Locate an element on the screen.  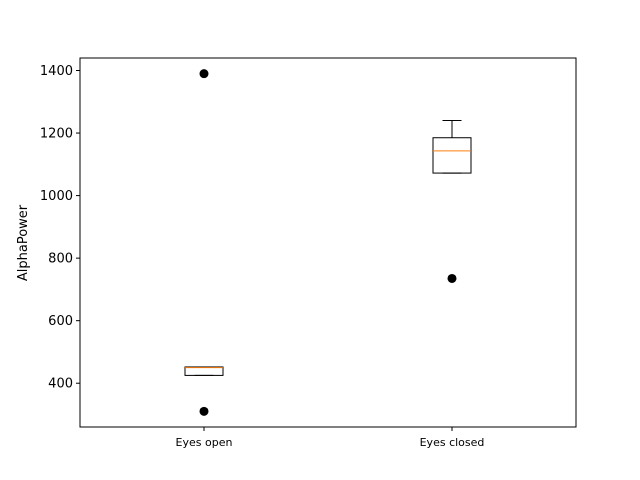
y-tick-label: 400 is located at coordinates (60, 384).